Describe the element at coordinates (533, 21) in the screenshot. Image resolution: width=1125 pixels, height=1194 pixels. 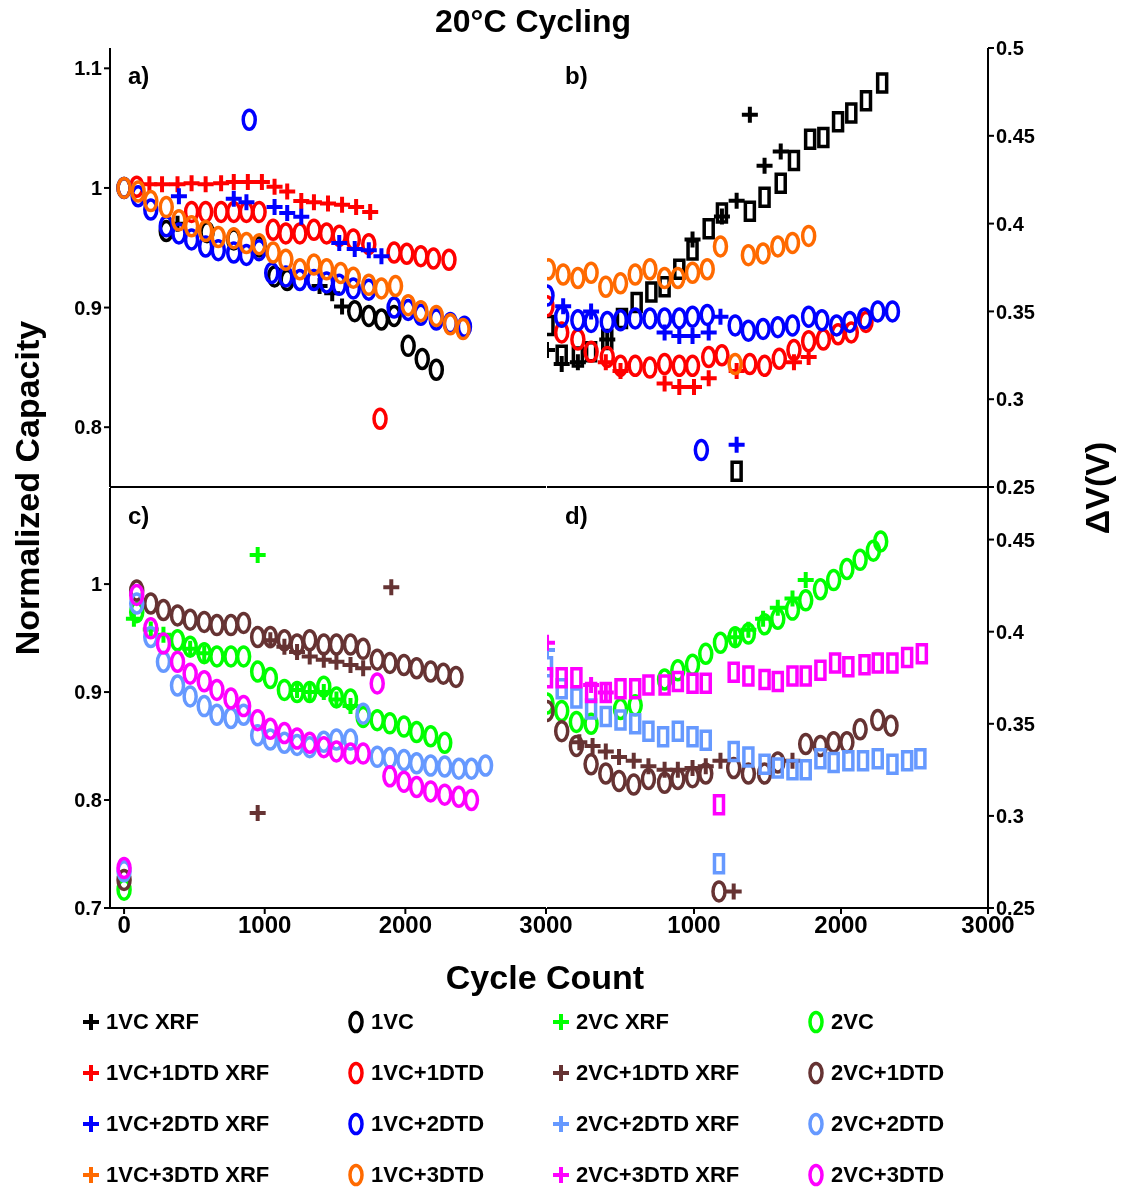
I see `chart-title: 20°C Cycling` at that location.